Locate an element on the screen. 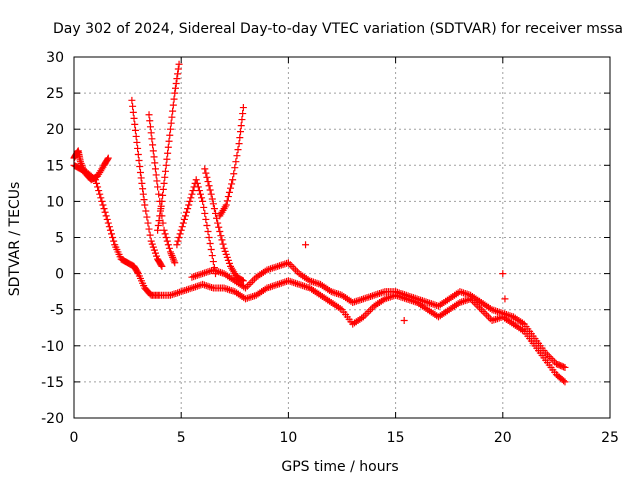 The height and width of the screenshot is (480, 640). y-tick-label: 5 is located at coordinates (59, 239).